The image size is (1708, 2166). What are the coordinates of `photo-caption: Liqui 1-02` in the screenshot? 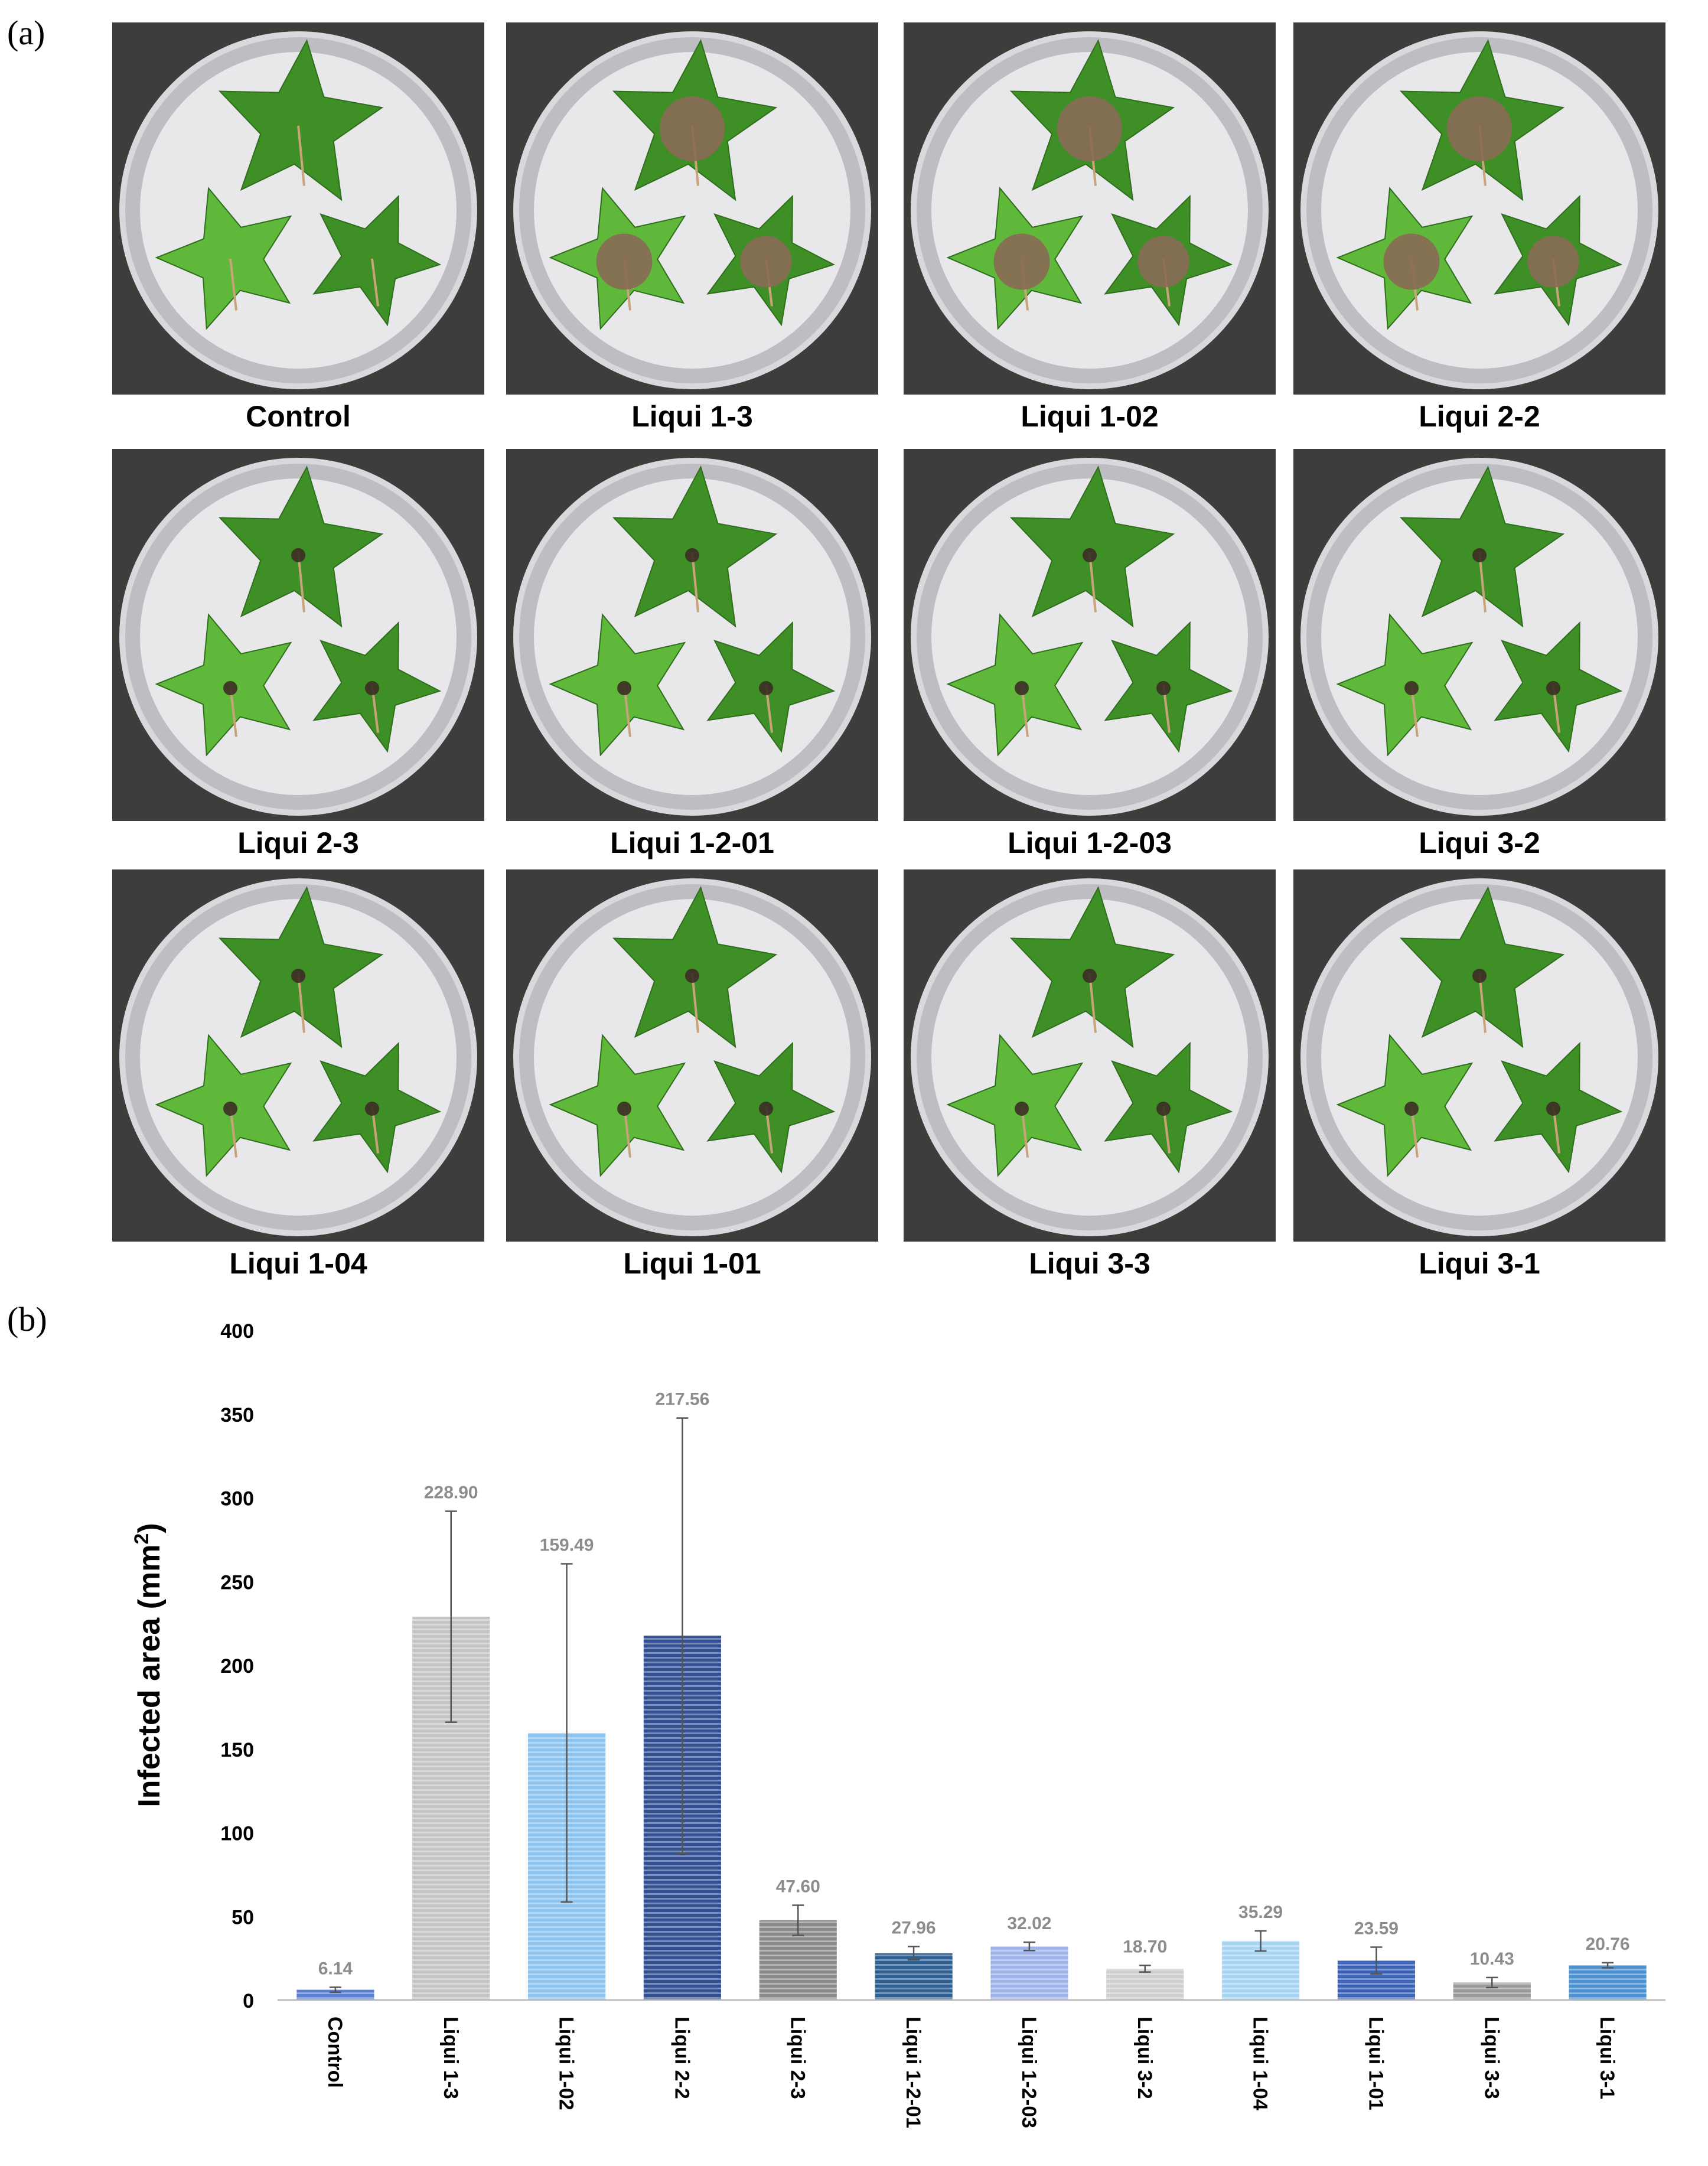 It's located at (1090, 416).